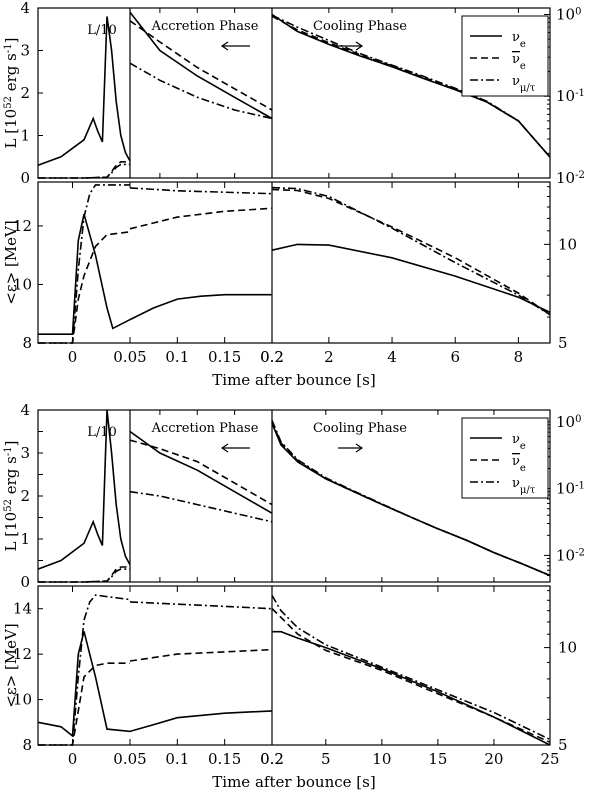 This screenshot has height=800, width=590. Describe the element at coordinates (516, 81) in the screenshot. I see `fig0-legend-entry-2-part: ν` at that location.